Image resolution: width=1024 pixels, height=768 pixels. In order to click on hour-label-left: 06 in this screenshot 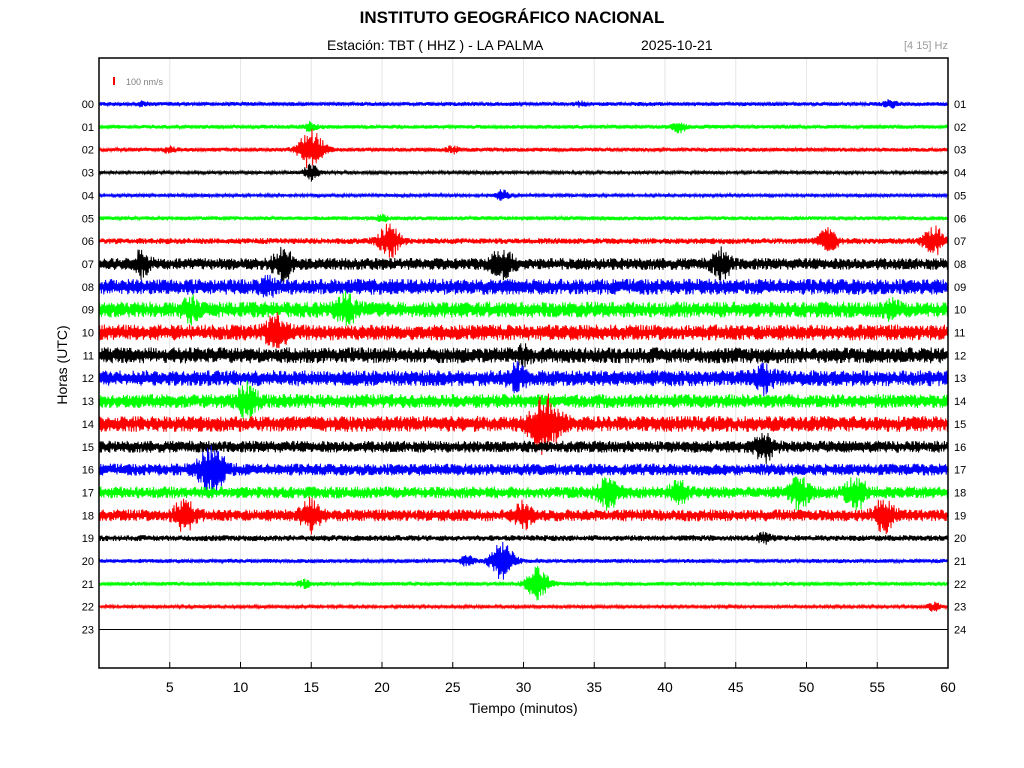, I will do `click(88, 242)`.